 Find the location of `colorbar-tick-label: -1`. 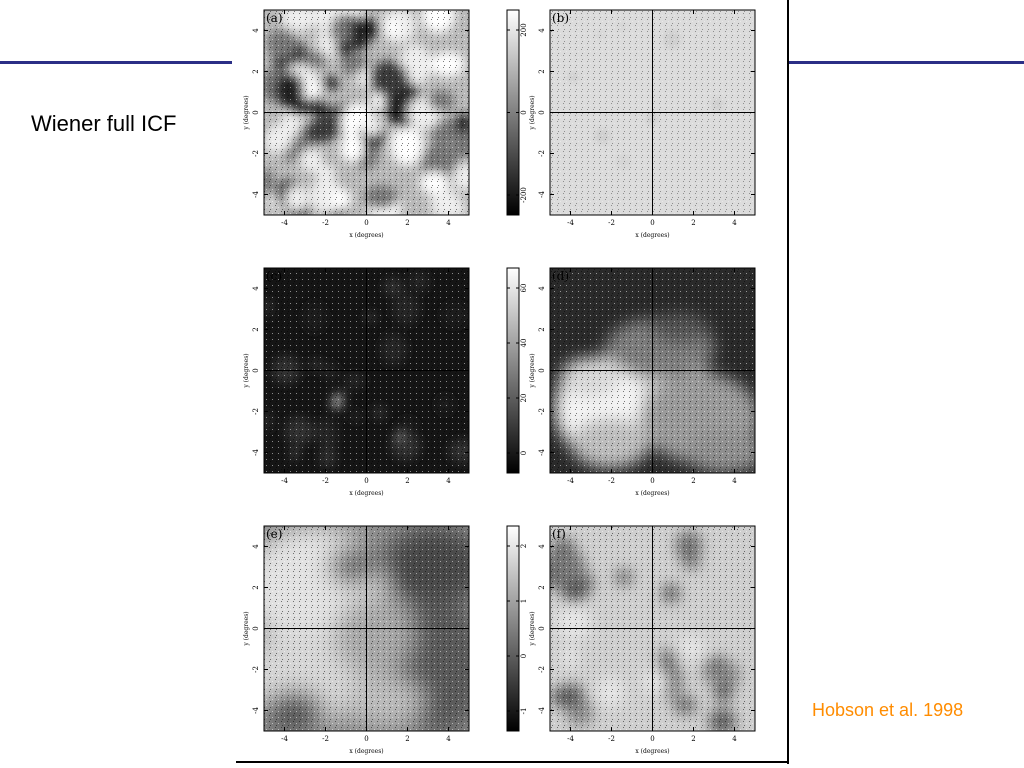

colorbar-tick-label: -1 is located at coordinates (524, 711).